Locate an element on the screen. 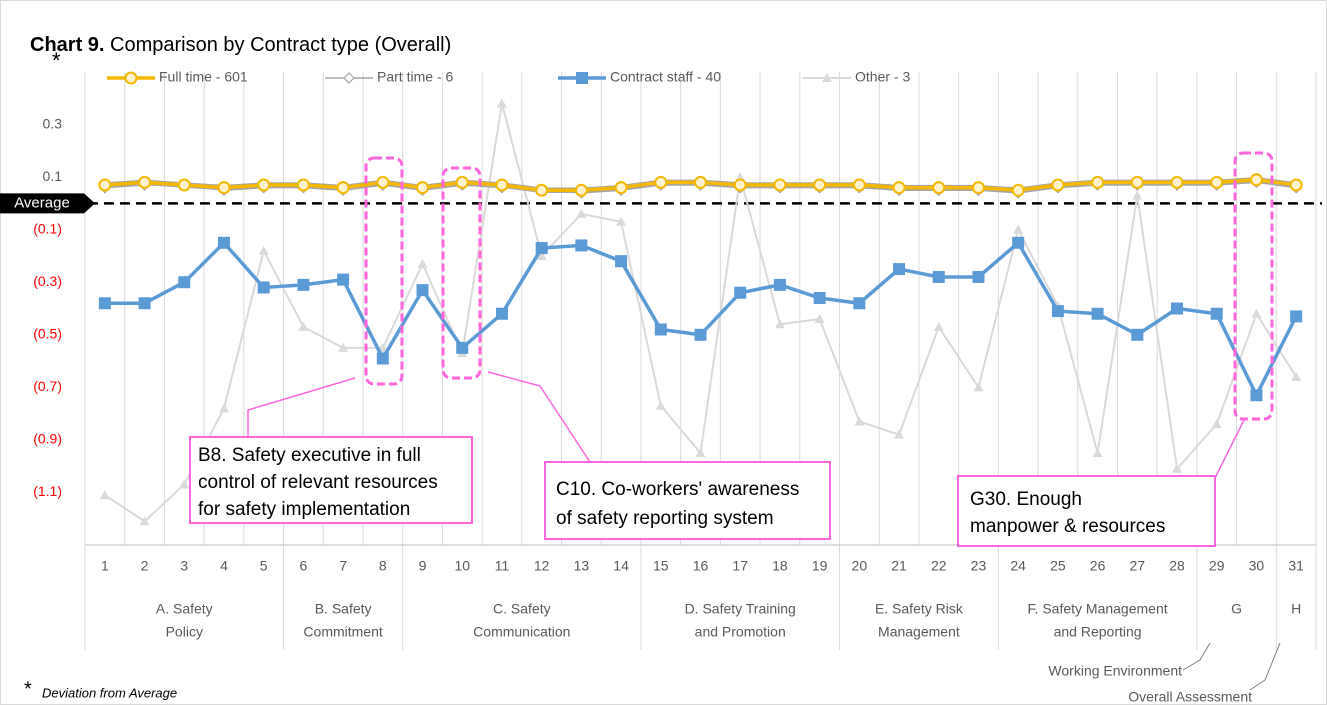  x-tick-label: 22 is located at coordinates (939, 566).